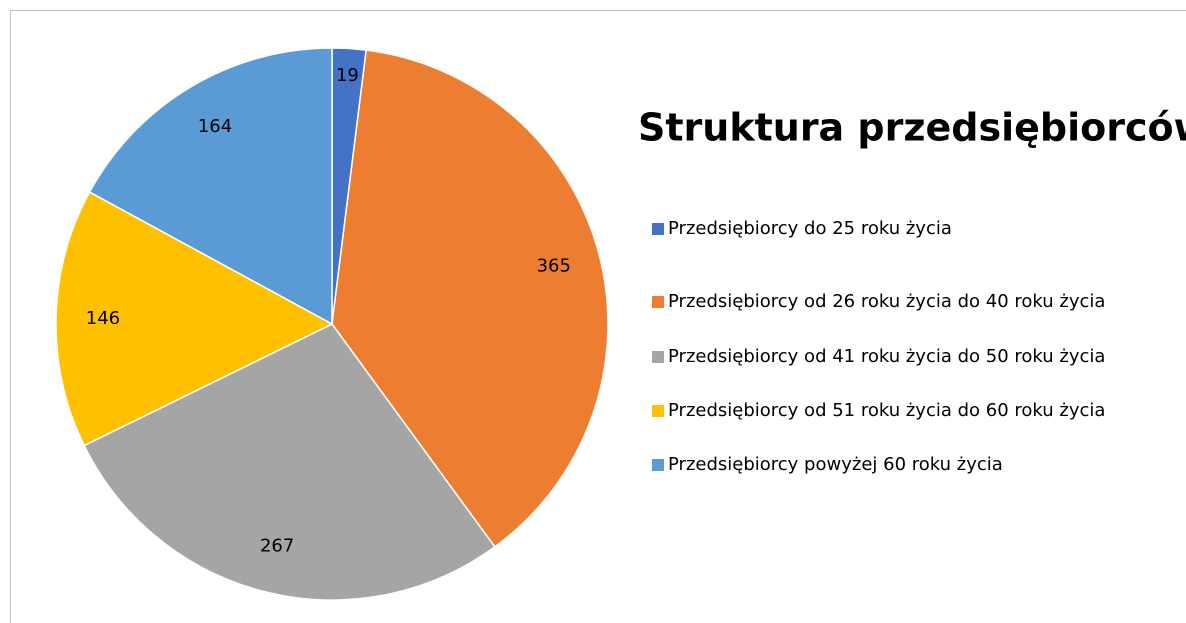 This screenshot has height=623, width=1186. What do you see at coordinates (215, 126) in the screenshot?
I see `data-label: 164` at bounding box center [215, 126].